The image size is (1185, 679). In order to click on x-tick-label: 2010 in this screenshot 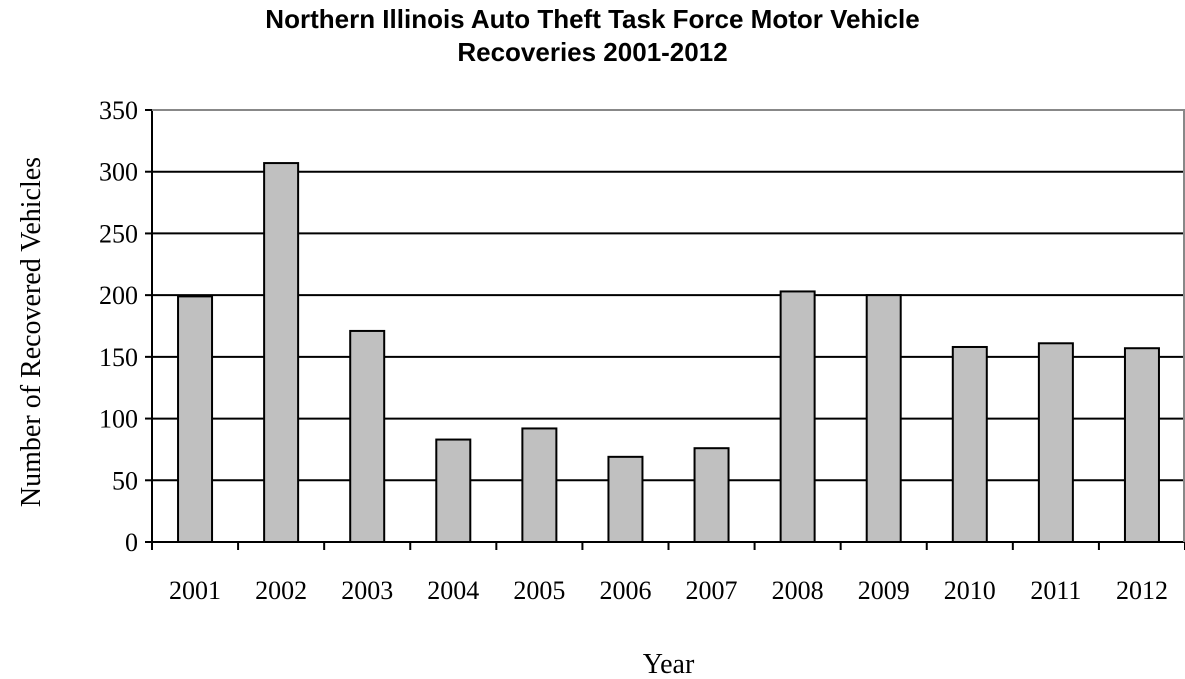, I will do `click(970, 590)`.